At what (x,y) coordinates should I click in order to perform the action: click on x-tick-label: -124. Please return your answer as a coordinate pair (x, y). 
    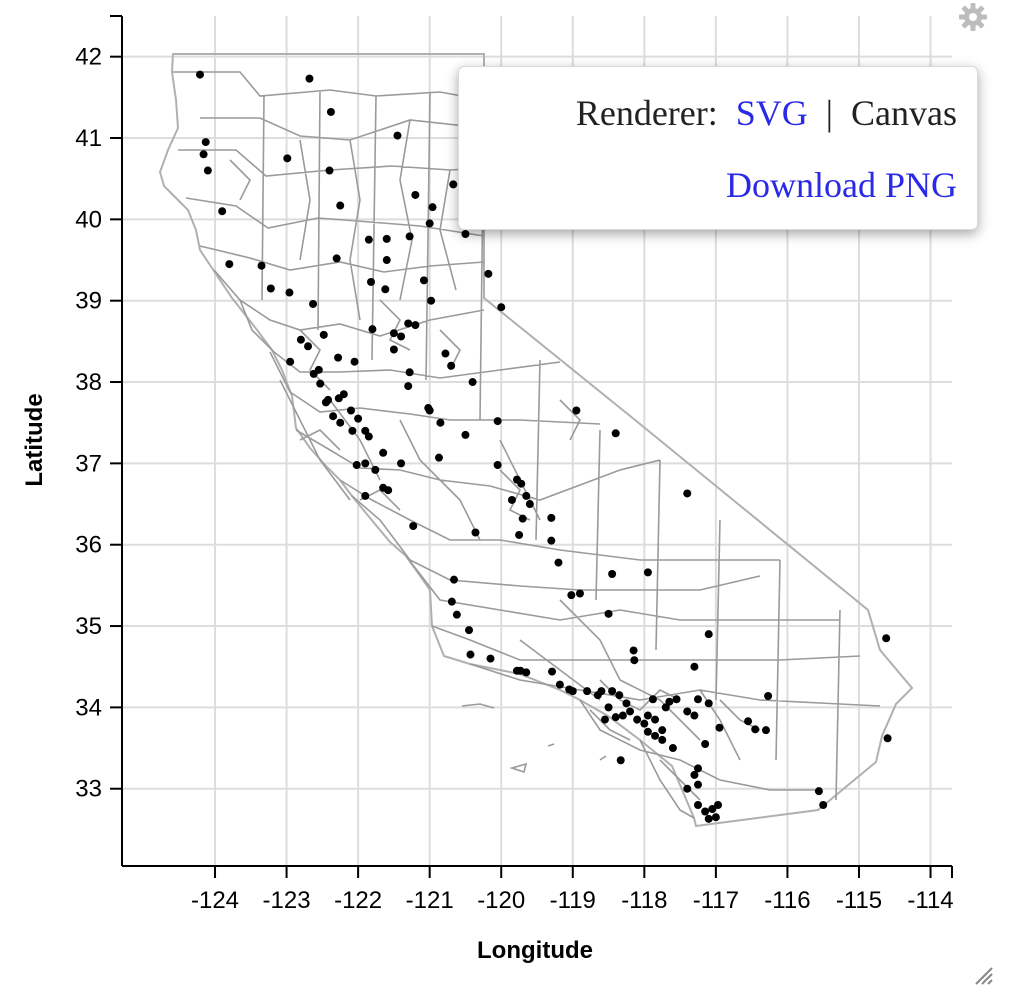
    Looking at the image, I should click on (215, 900).